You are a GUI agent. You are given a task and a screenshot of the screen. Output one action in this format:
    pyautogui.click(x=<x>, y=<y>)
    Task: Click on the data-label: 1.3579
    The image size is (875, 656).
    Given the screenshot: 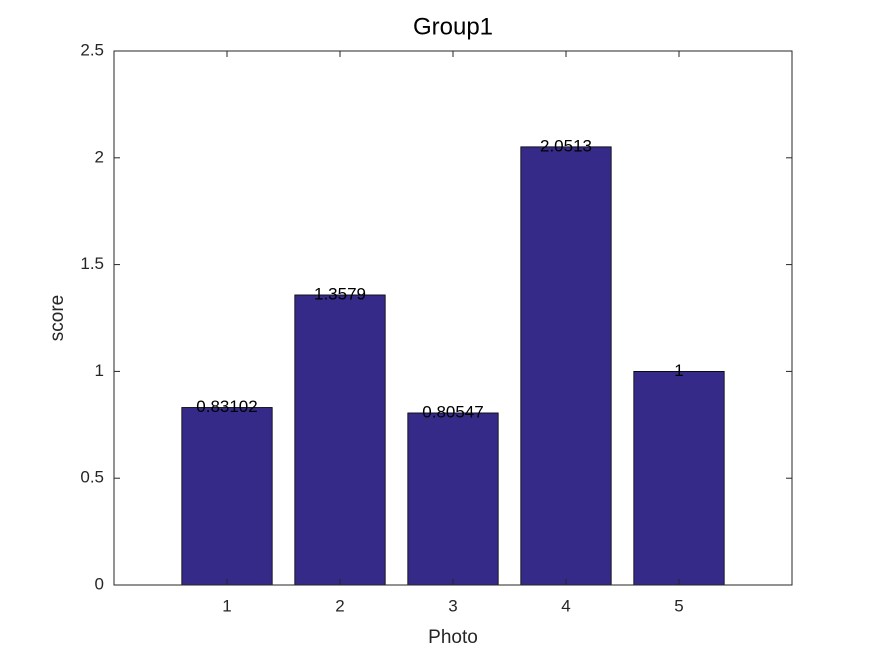 What is the action you would take?
    pyautogui.click(x=340, y=293)
    